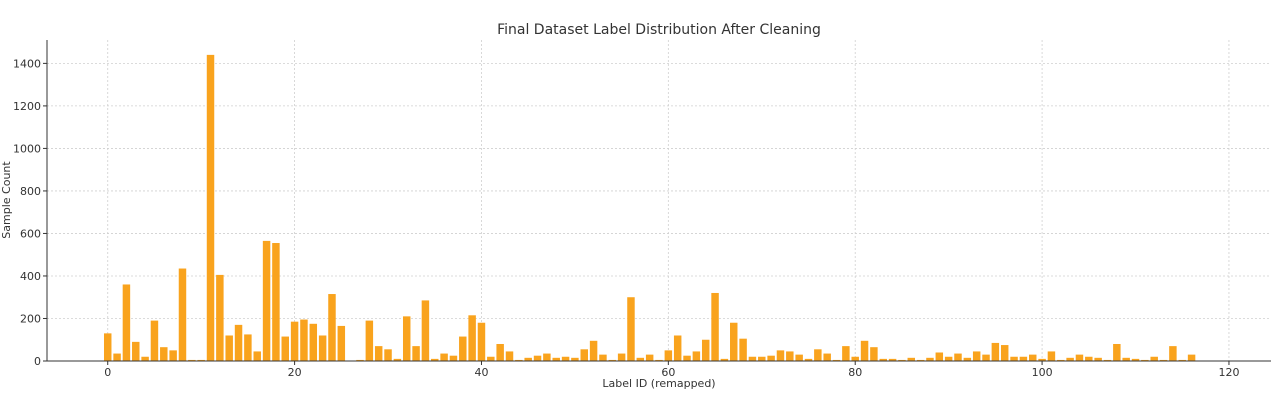 Image resolution: width=1276 pixels, height=407 pixels. What do you see at coordinates (1042, 372) in the screenshot?
I see `x-tick-label: 100` at bounding box center [1042, 372].